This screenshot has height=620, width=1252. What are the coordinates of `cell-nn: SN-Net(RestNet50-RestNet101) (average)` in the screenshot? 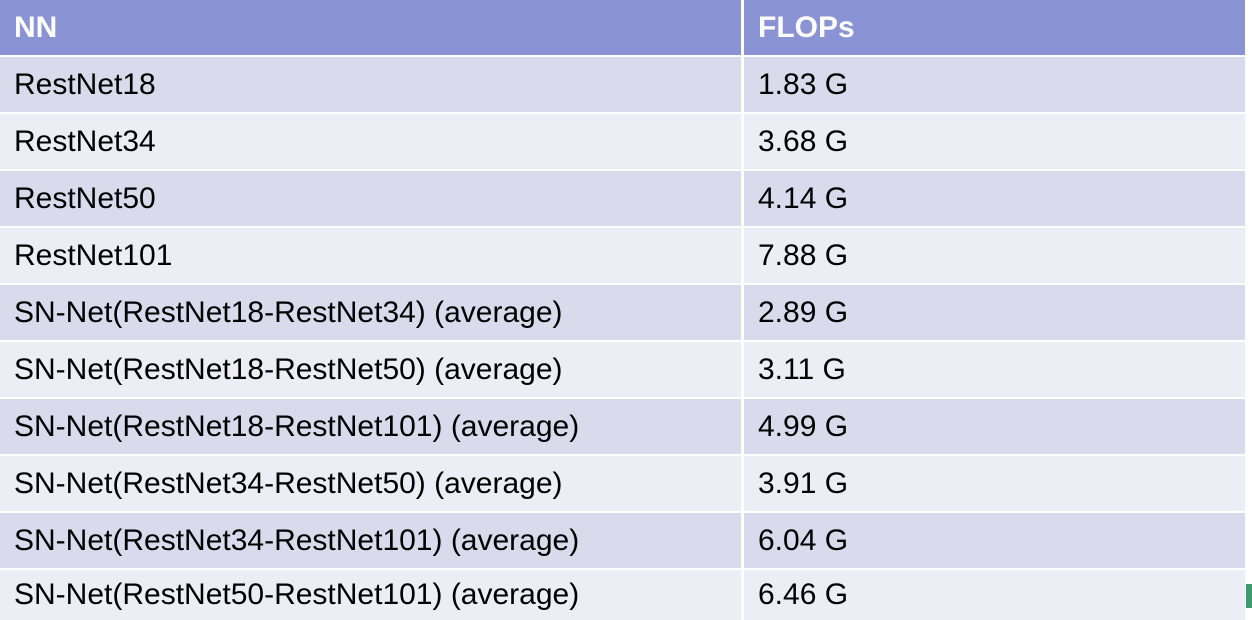 It's located at (370, 595).